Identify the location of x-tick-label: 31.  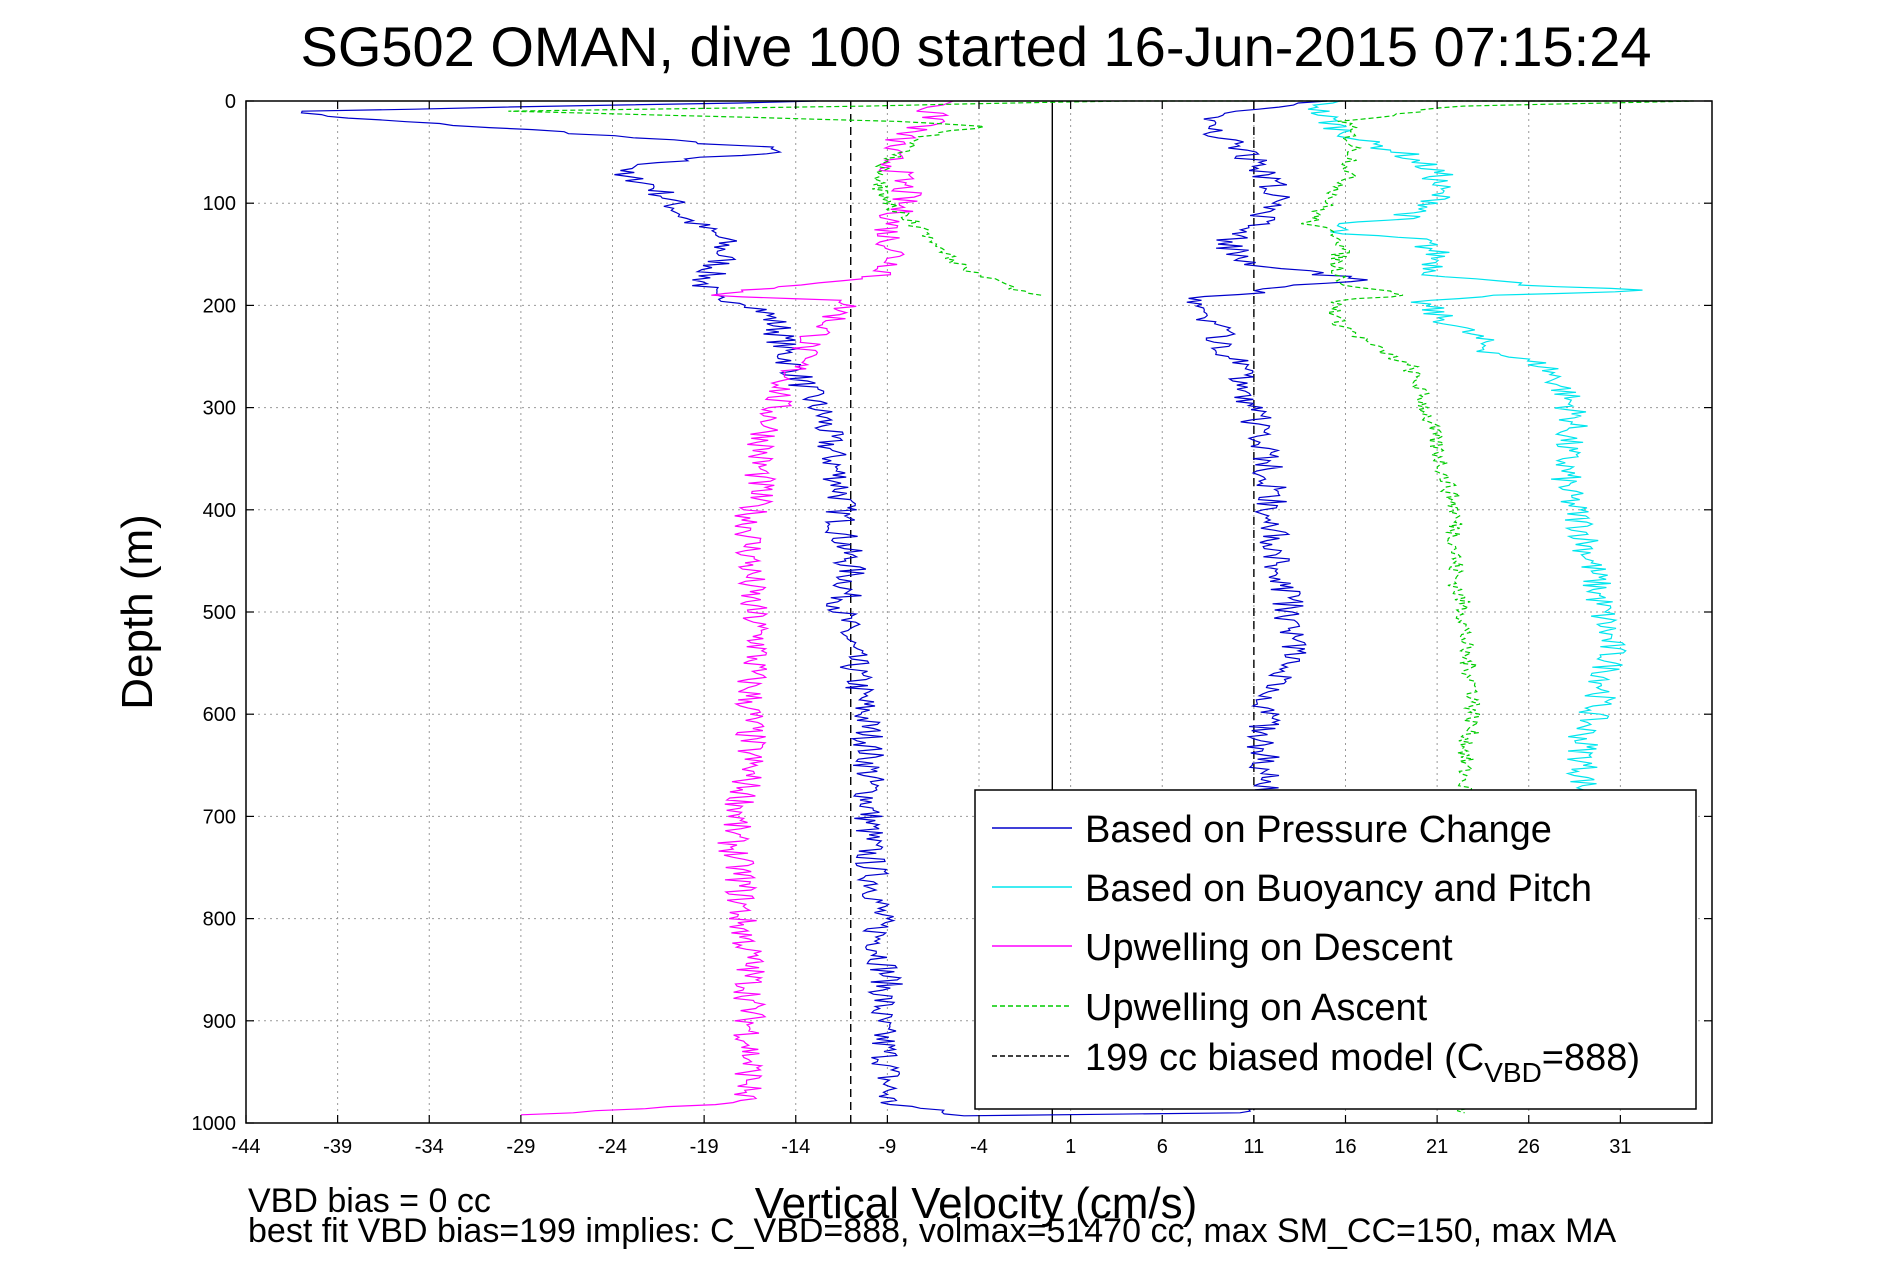
(1620, 1147).